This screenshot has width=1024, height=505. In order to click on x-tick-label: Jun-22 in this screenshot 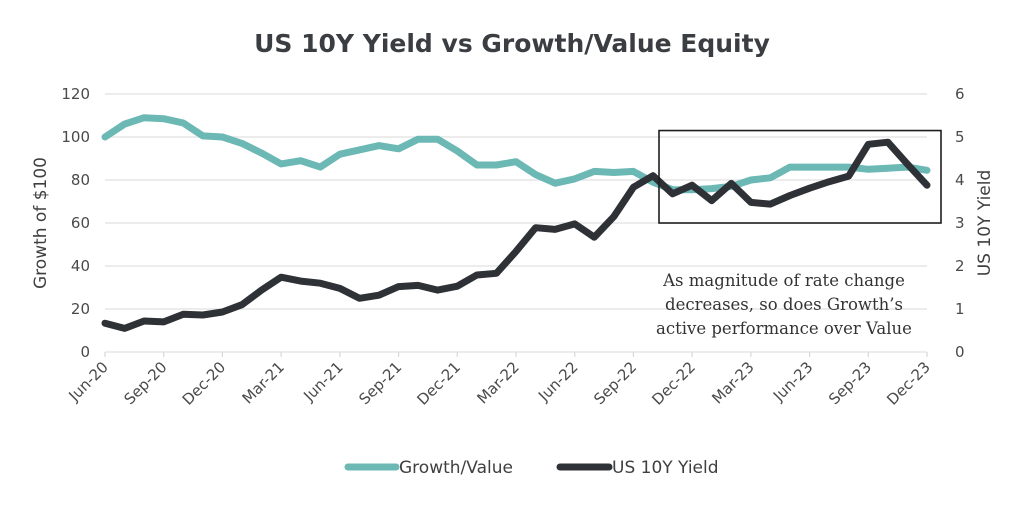, I will do `click(557, 381)`.